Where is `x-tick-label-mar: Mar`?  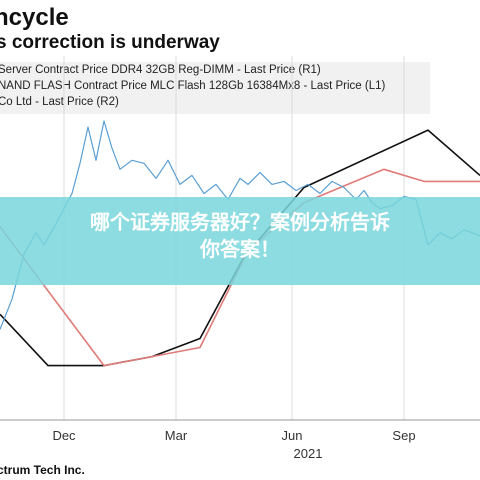 x-tick-label-mar: Mar is located at coordinates (176, 435).